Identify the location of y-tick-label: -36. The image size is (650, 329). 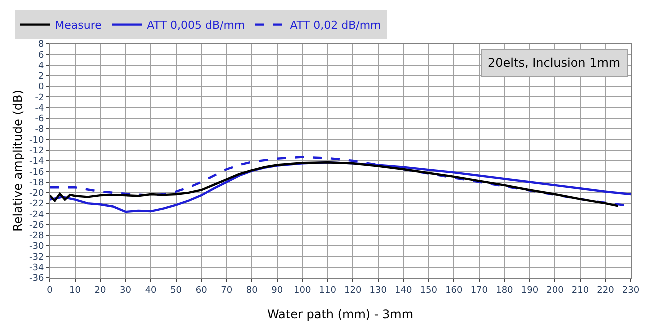
(36, 279).